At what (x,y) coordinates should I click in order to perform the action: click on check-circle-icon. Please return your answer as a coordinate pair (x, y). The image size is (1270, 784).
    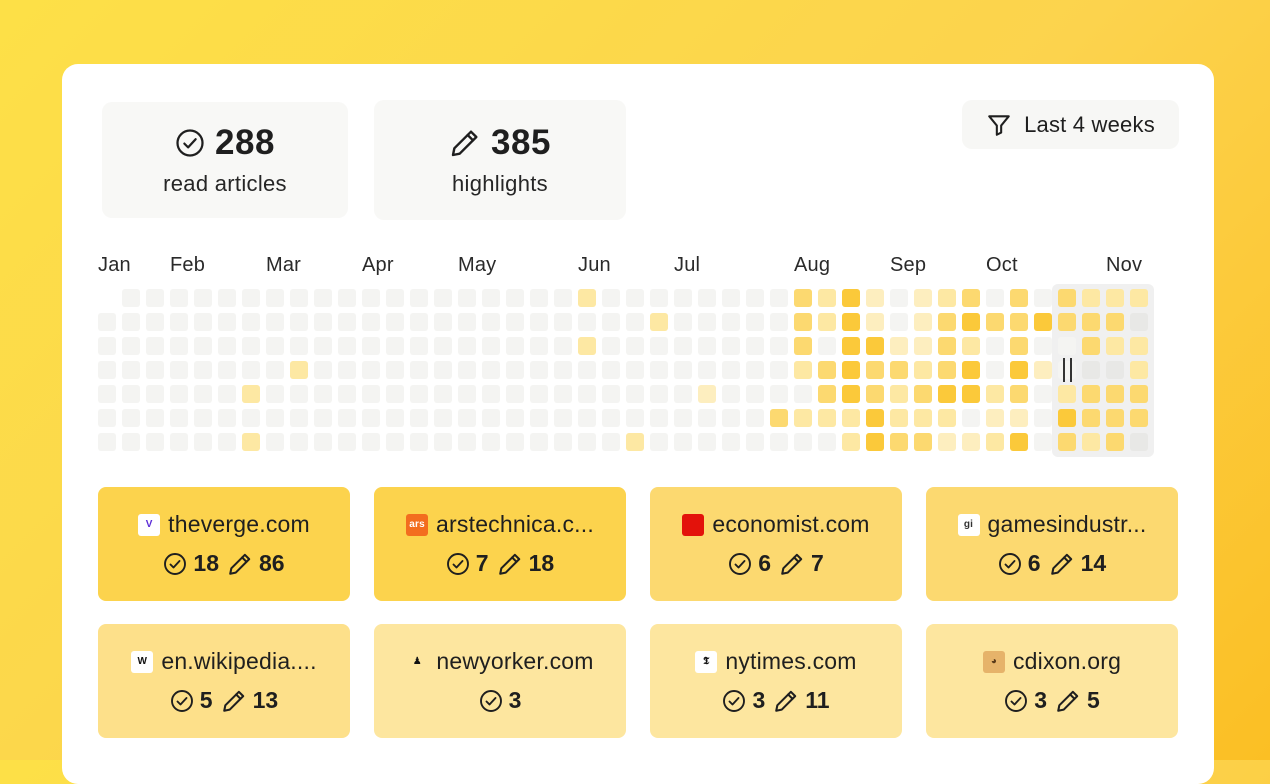
    Looking at the image, I should click on (182, 701).